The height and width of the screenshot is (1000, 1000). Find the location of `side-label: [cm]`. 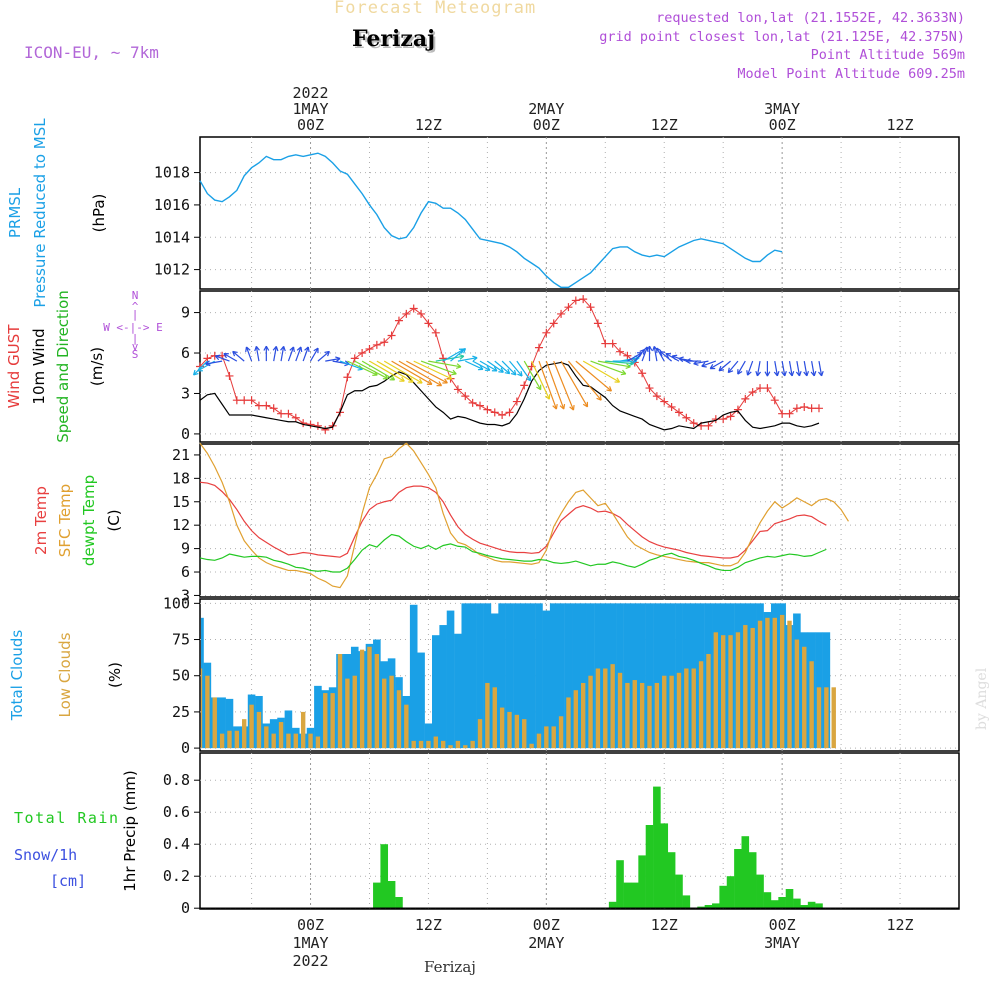

side-label: [cm] is located at coordinates (68, 881).